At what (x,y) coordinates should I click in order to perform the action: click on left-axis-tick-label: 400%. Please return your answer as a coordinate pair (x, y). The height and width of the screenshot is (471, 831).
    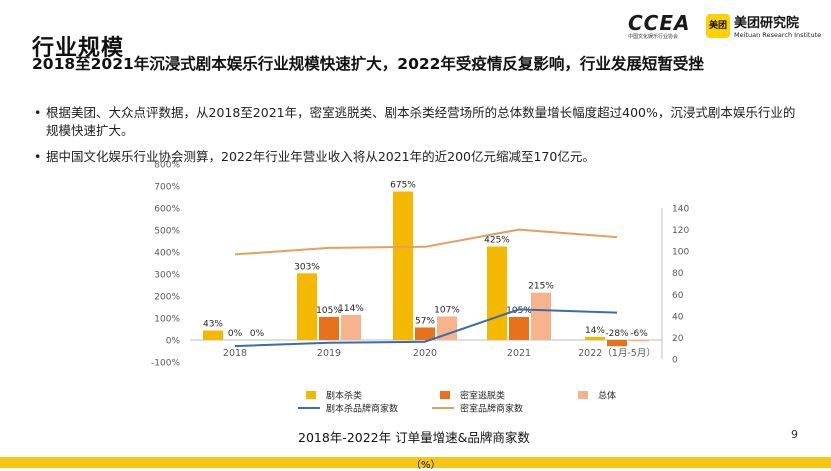
    Looking at the image, I should click on (167, 254).